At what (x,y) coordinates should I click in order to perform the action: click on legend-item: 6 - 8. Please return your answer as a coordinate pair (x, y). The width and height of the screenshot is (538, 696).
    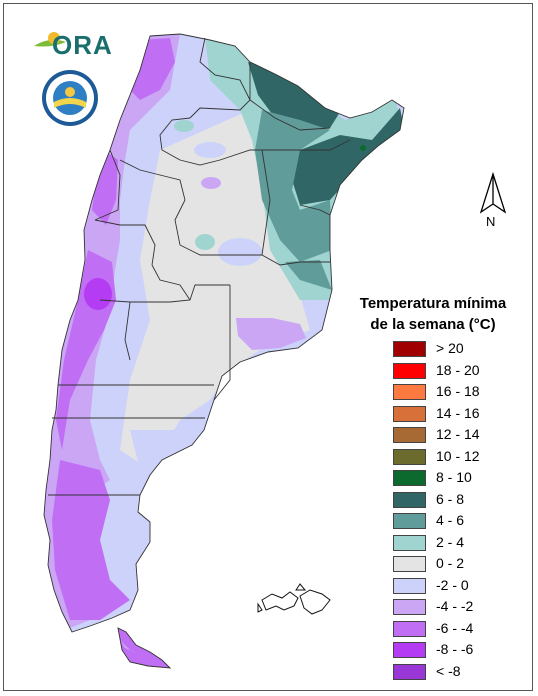
    Looking at the image, I should click on (458, 500).